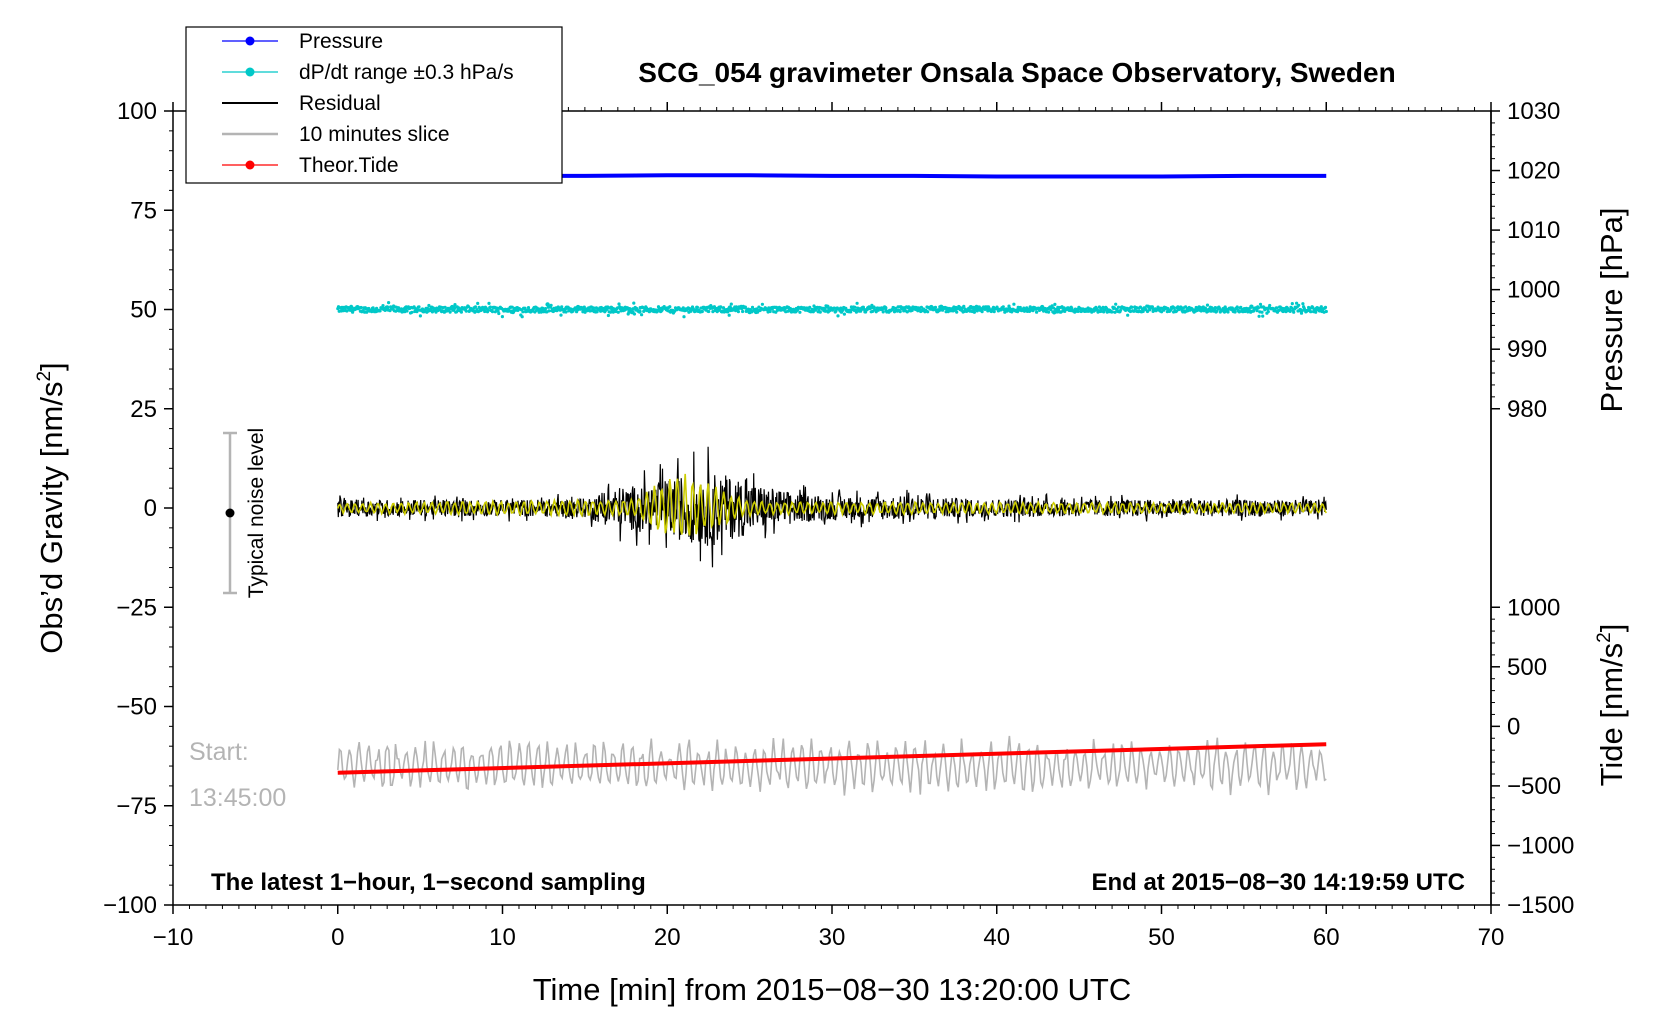 Image resolution: width=1676 pixels, height=1020 pixels. Describe the element at coordinates (137, 111) in the screenshot. I see `y-tick-label: 100` at that location.